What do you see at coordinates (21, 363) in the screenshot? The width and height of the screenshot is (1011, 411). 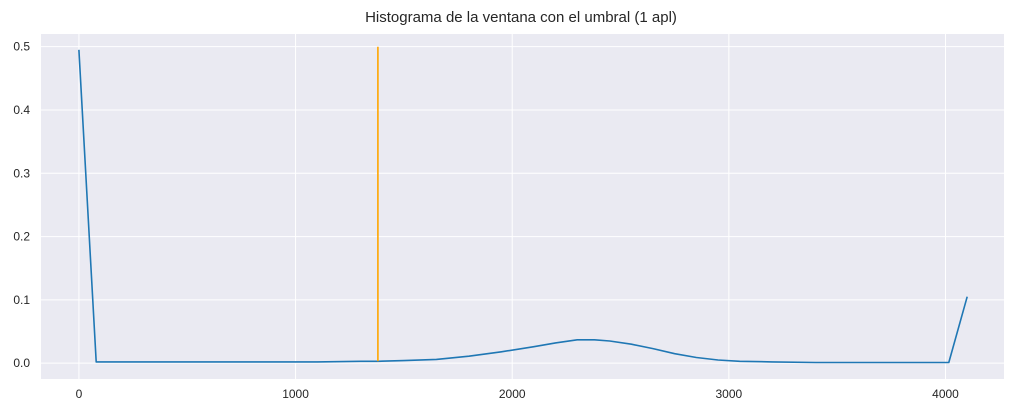 I see `y-tick-label: 0.0` at bounding box center [21, 363].